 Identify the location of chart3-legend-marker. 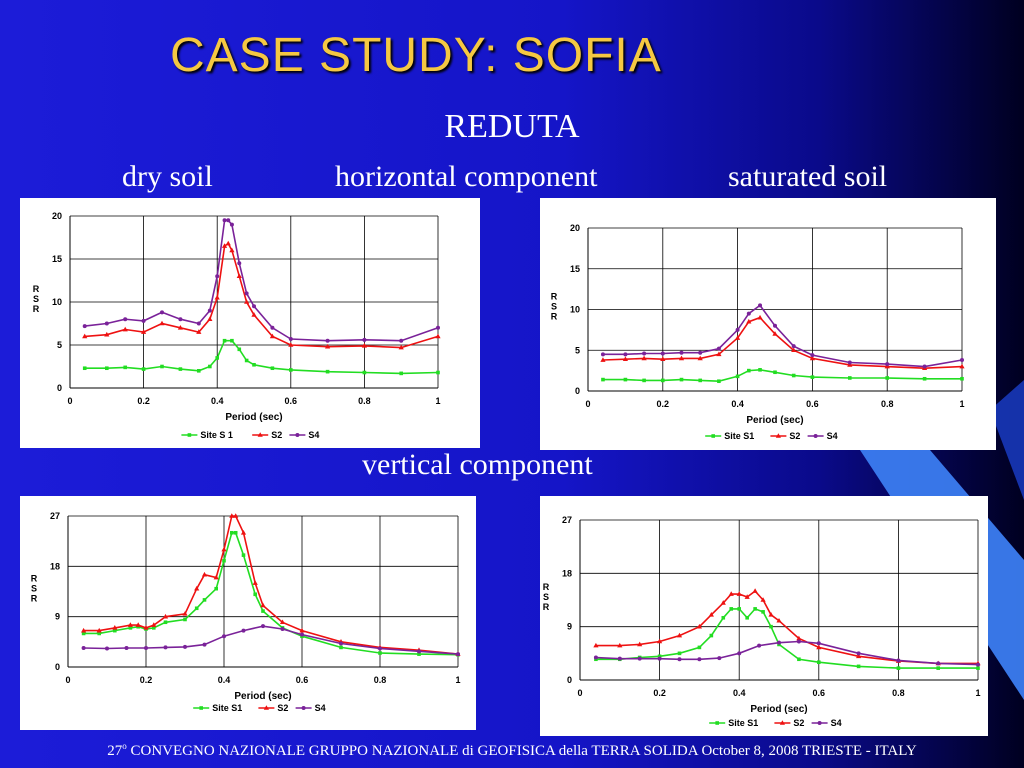
(782, 722).